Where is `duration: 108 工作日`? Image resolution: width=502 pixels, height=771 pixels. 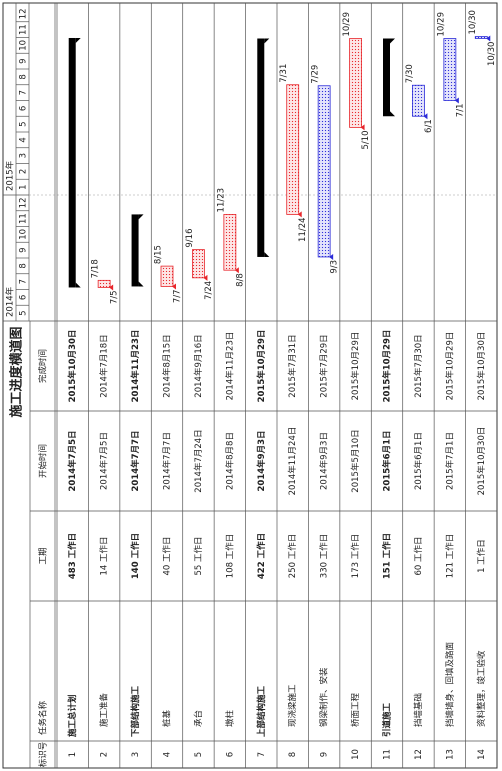 duration: 108 工作日 is located at coordinates (229, 556).